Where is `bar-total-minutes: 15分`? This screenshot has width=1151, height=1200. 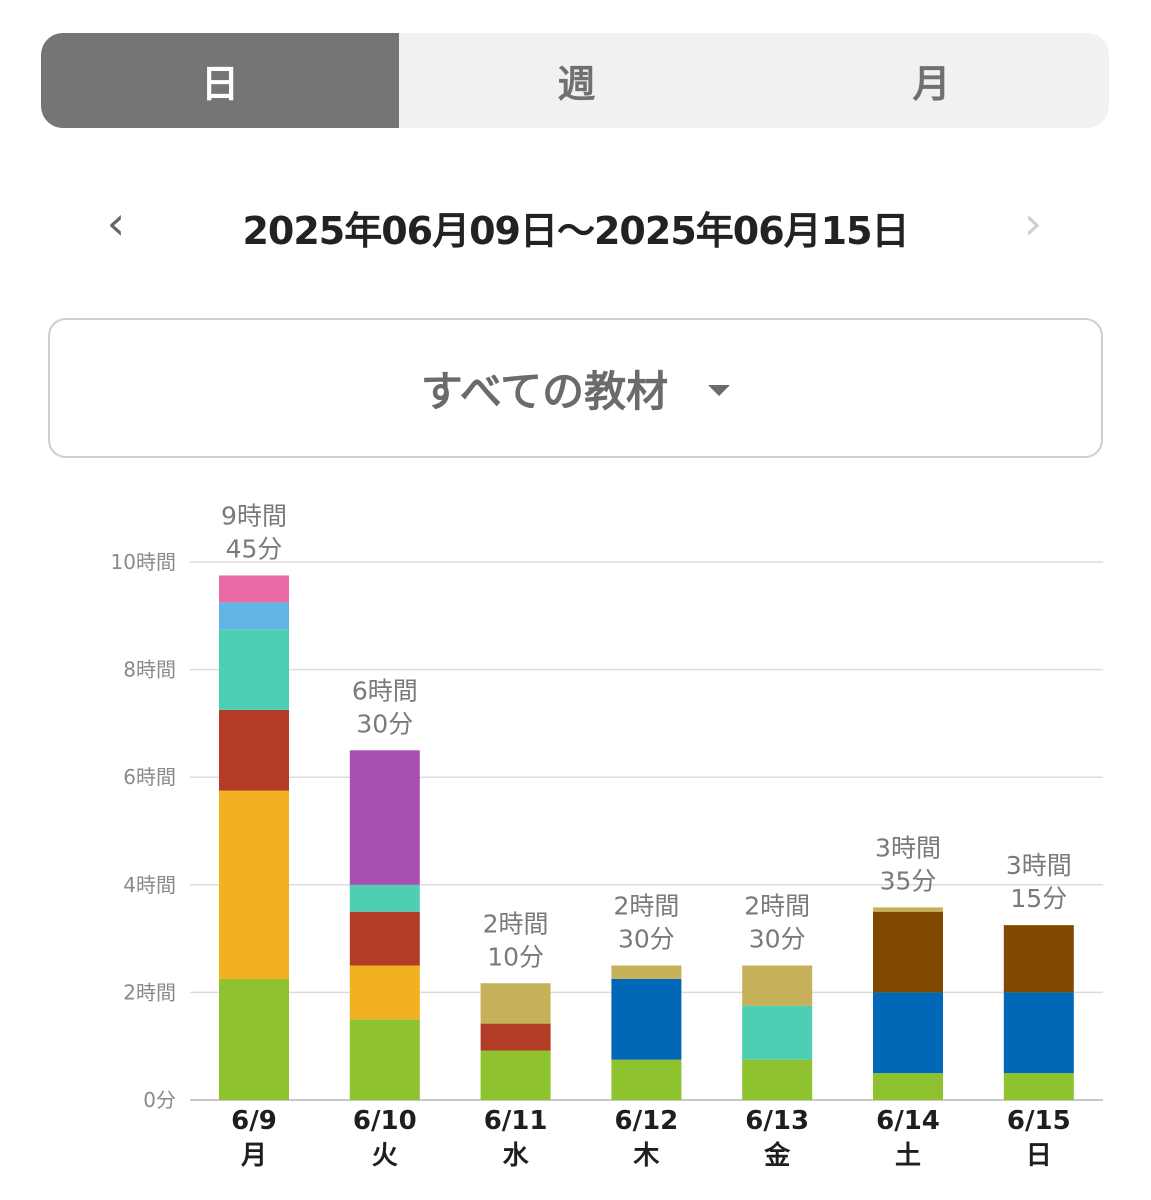 bar-total-minutes: 15分 is located at coordinates (1038, 898).